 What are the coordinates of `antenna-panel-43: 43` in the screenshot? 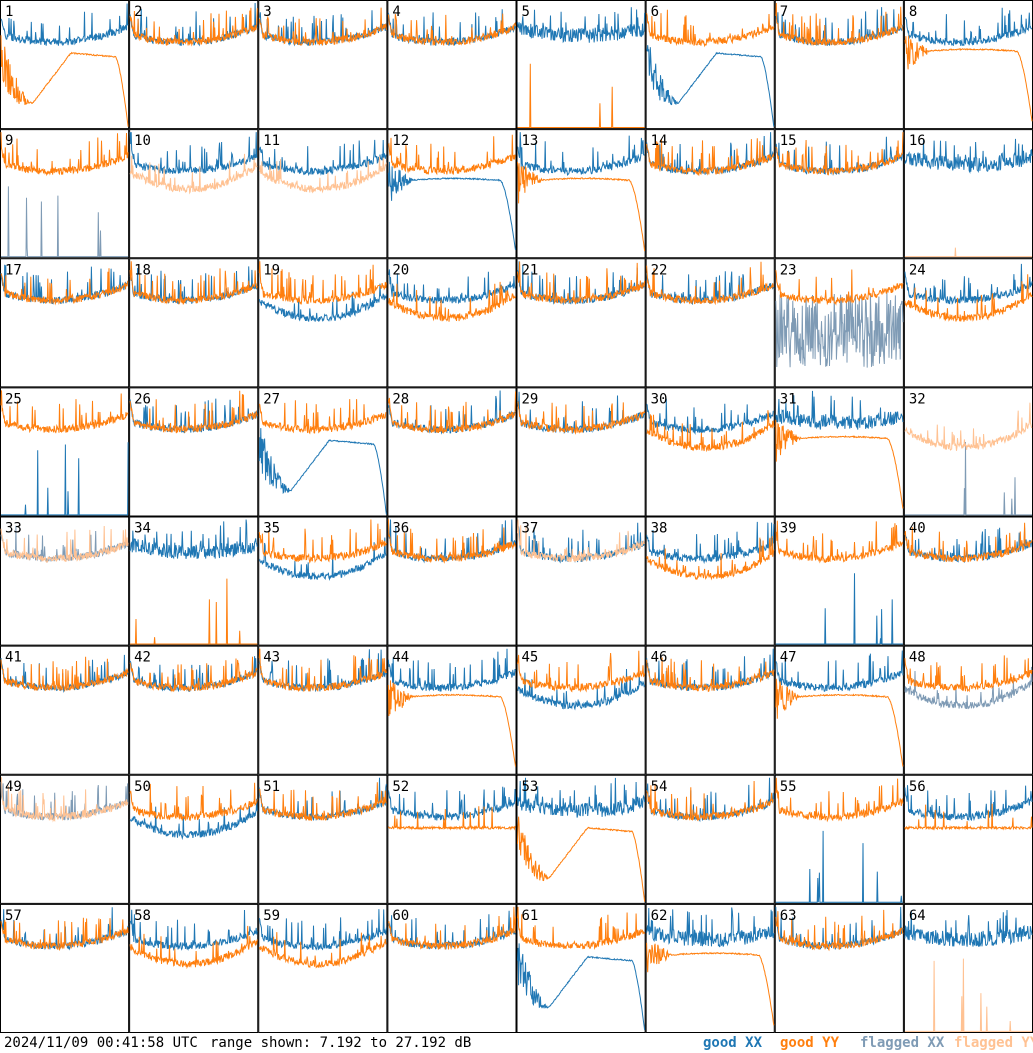 It's located at (323, 710).